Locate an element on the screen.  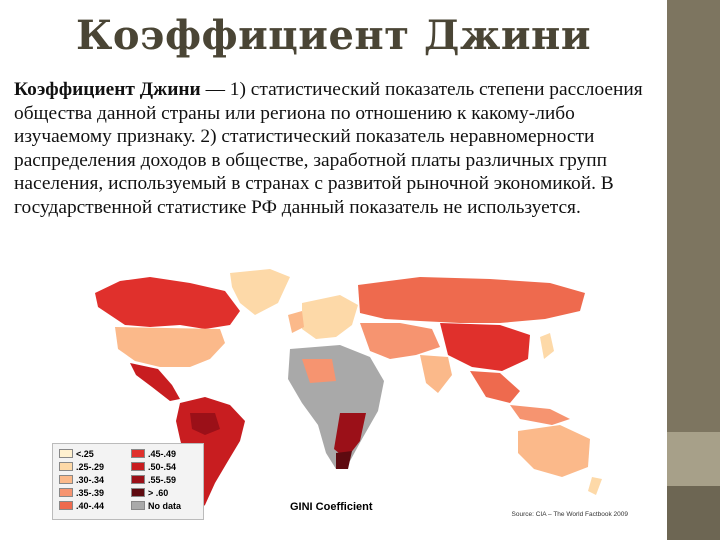
slide-title: Коэффициент Джини is located at coordinates (333, 35).